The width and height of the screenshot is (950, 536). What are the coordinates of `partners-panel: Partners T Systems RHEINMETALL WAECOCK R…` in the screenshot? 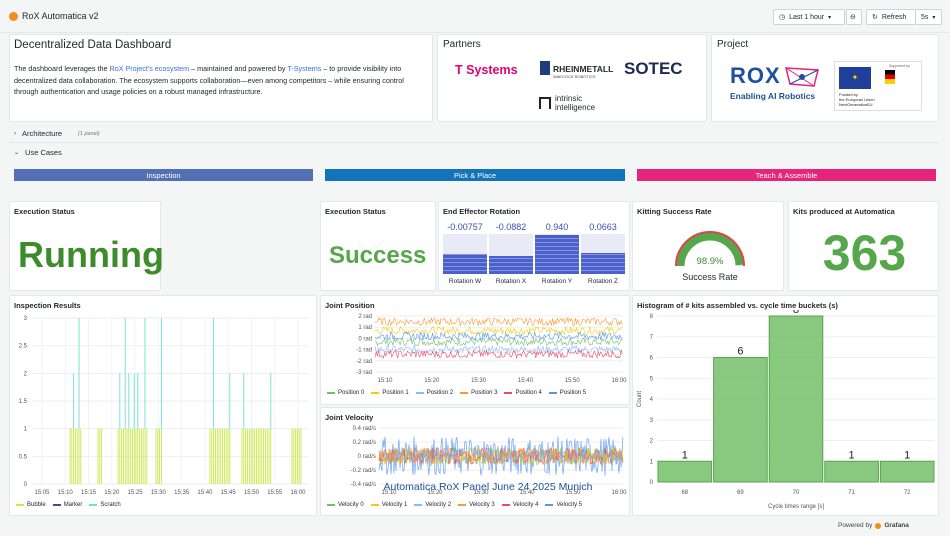 It's located at (572, 78).